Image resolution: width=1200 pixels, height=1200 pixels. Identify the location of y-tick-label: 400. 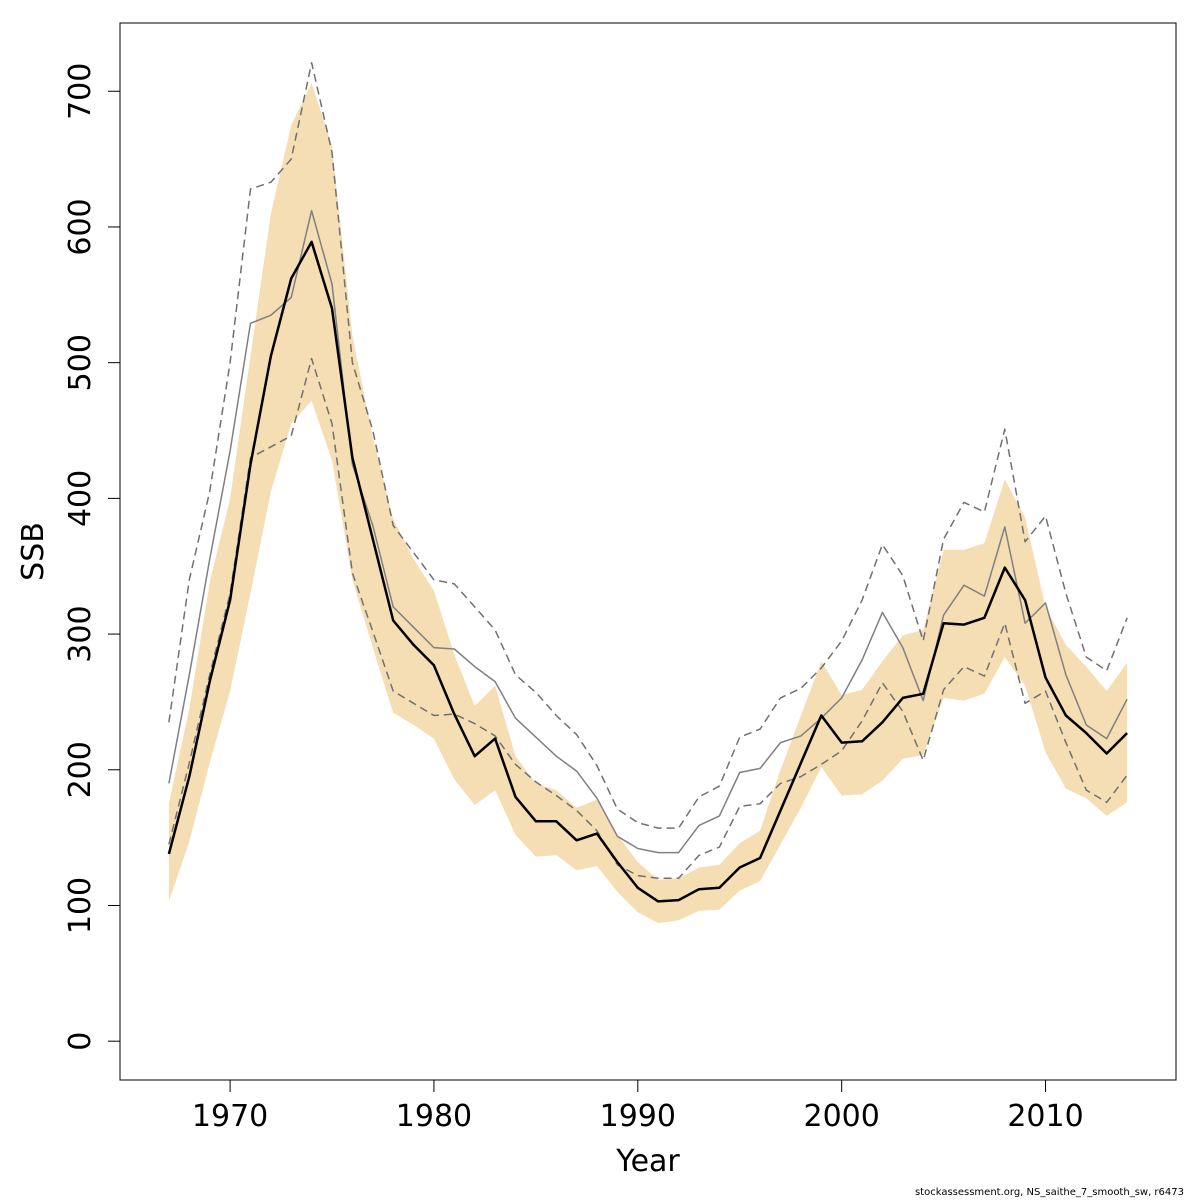
(80, 498).